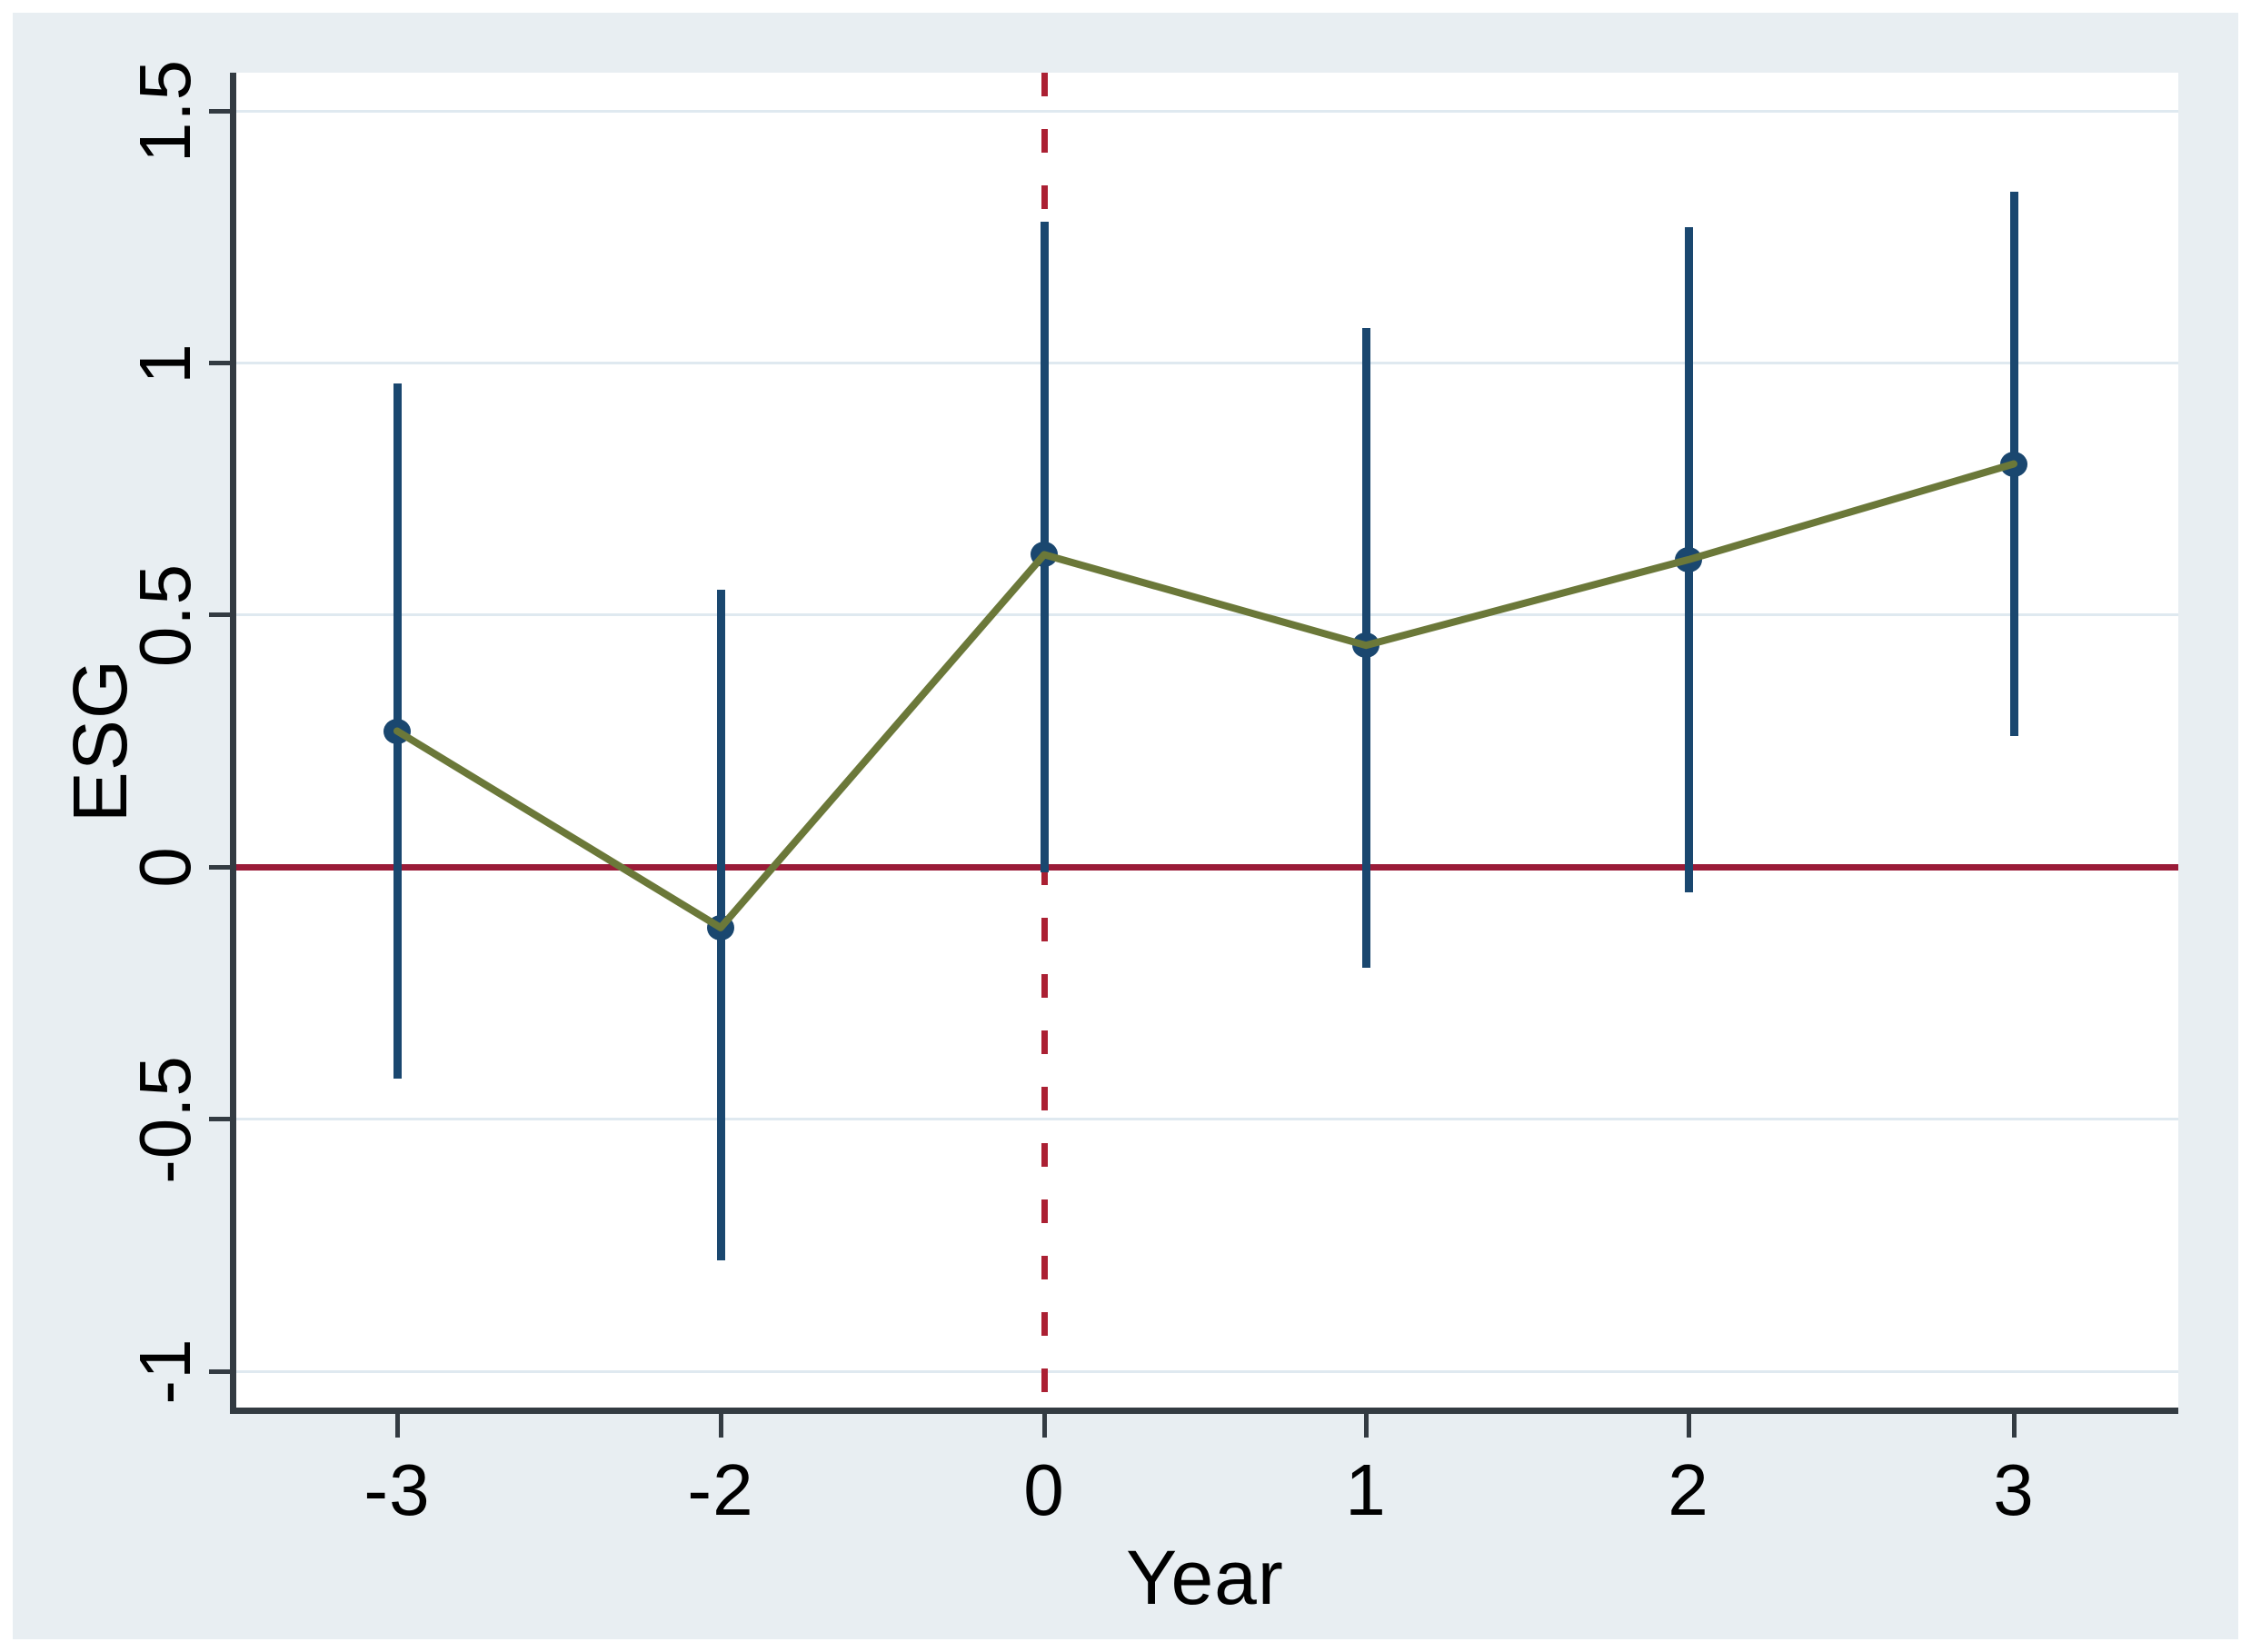 The height and width of the screenshot is (1652, 2251). What do you see at coordinates (1366, 1489) in the screenshot?
I see `x-axis-tick-label: 1` at bounding box center [1366, 1489].